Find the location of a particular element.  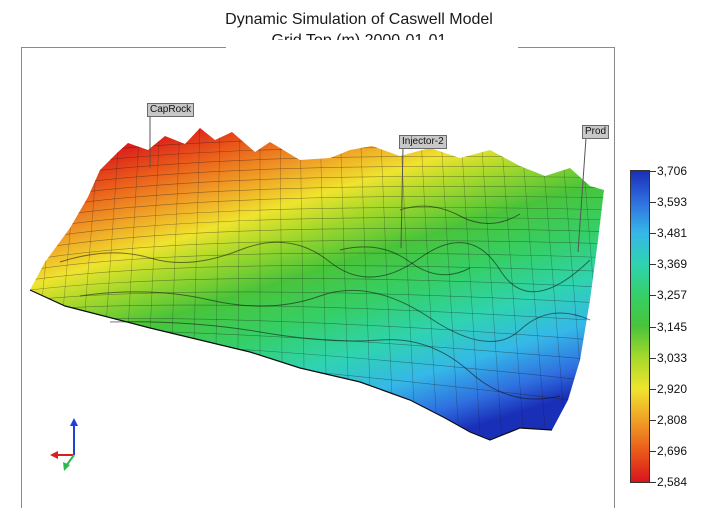

well-label-injector-2: Injector-2 is located at coordinates (423, 142).